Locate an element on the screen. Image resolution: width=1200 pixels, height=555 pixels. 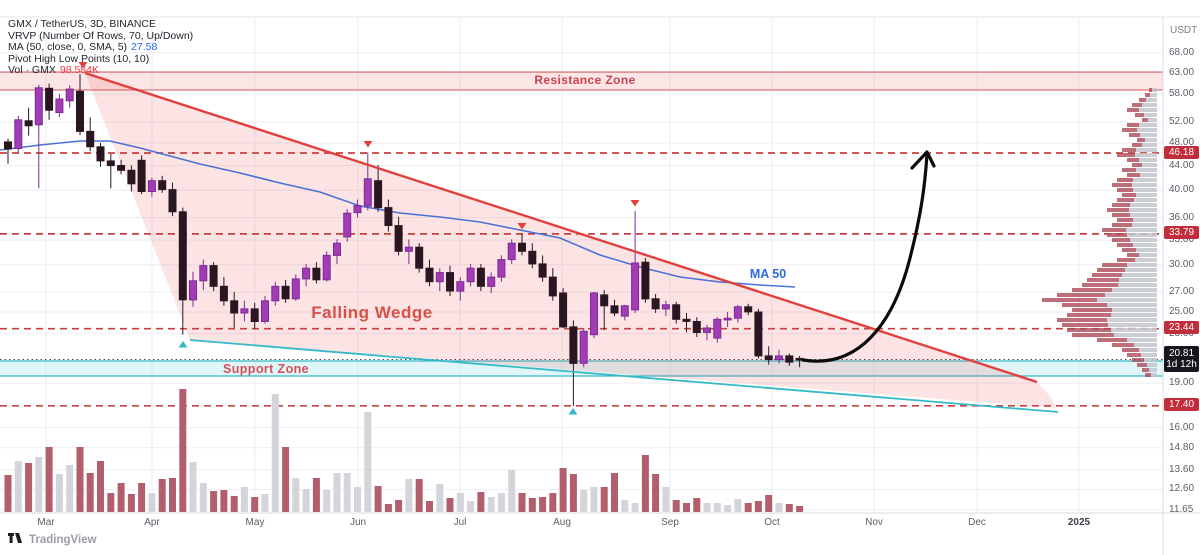
price-tick: 11.65 is located at coordinates (1181, 509).